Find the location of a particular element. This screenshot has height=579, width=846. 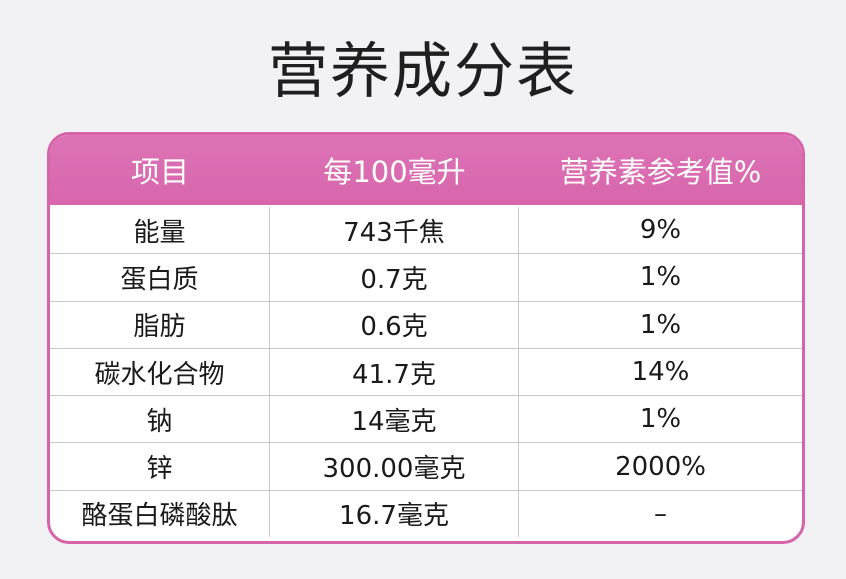

table-row: 脂肪 0.6克 1% is located at coordinates (426, 325).